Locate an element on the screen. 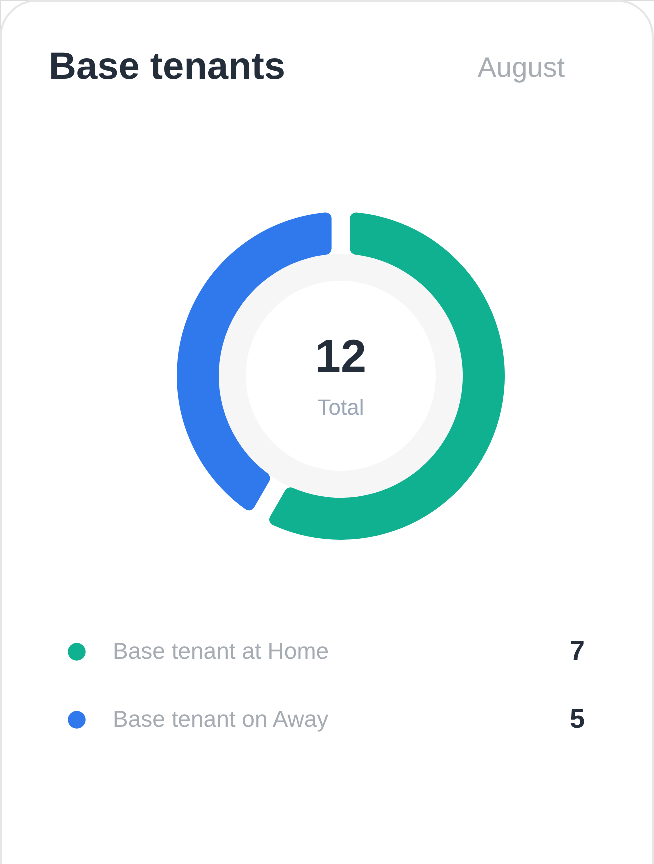  legend-label: Base tenant on Away is located at coordinates (221, 719).